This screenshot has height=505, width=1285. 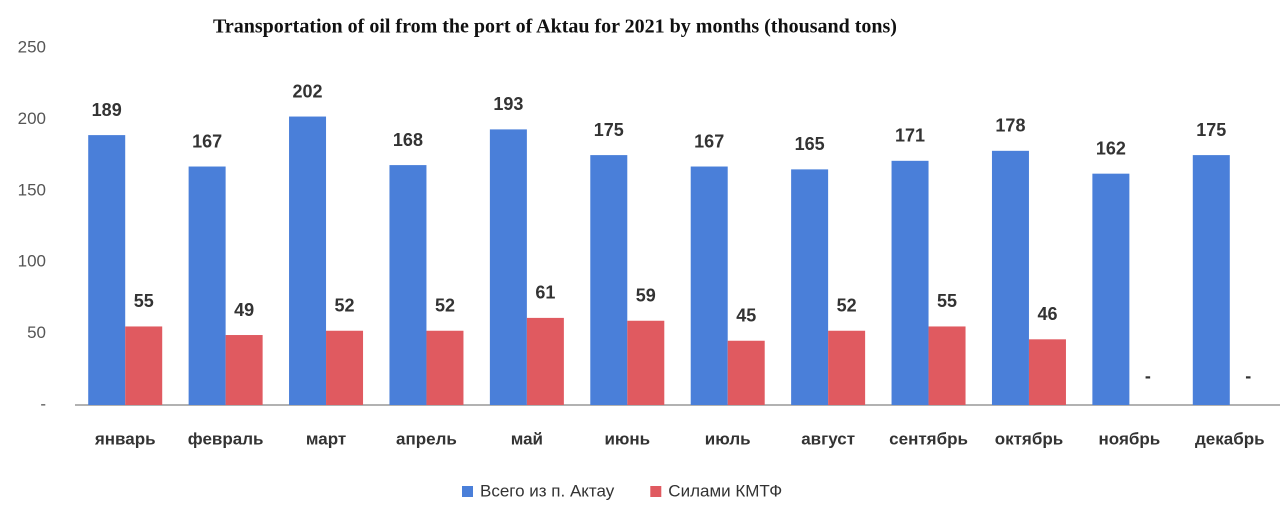 What do you see at coordinates (928, 438) in the screenshot?
I see `x-tick-label: сентябрь` at bounding box center [928, 438].